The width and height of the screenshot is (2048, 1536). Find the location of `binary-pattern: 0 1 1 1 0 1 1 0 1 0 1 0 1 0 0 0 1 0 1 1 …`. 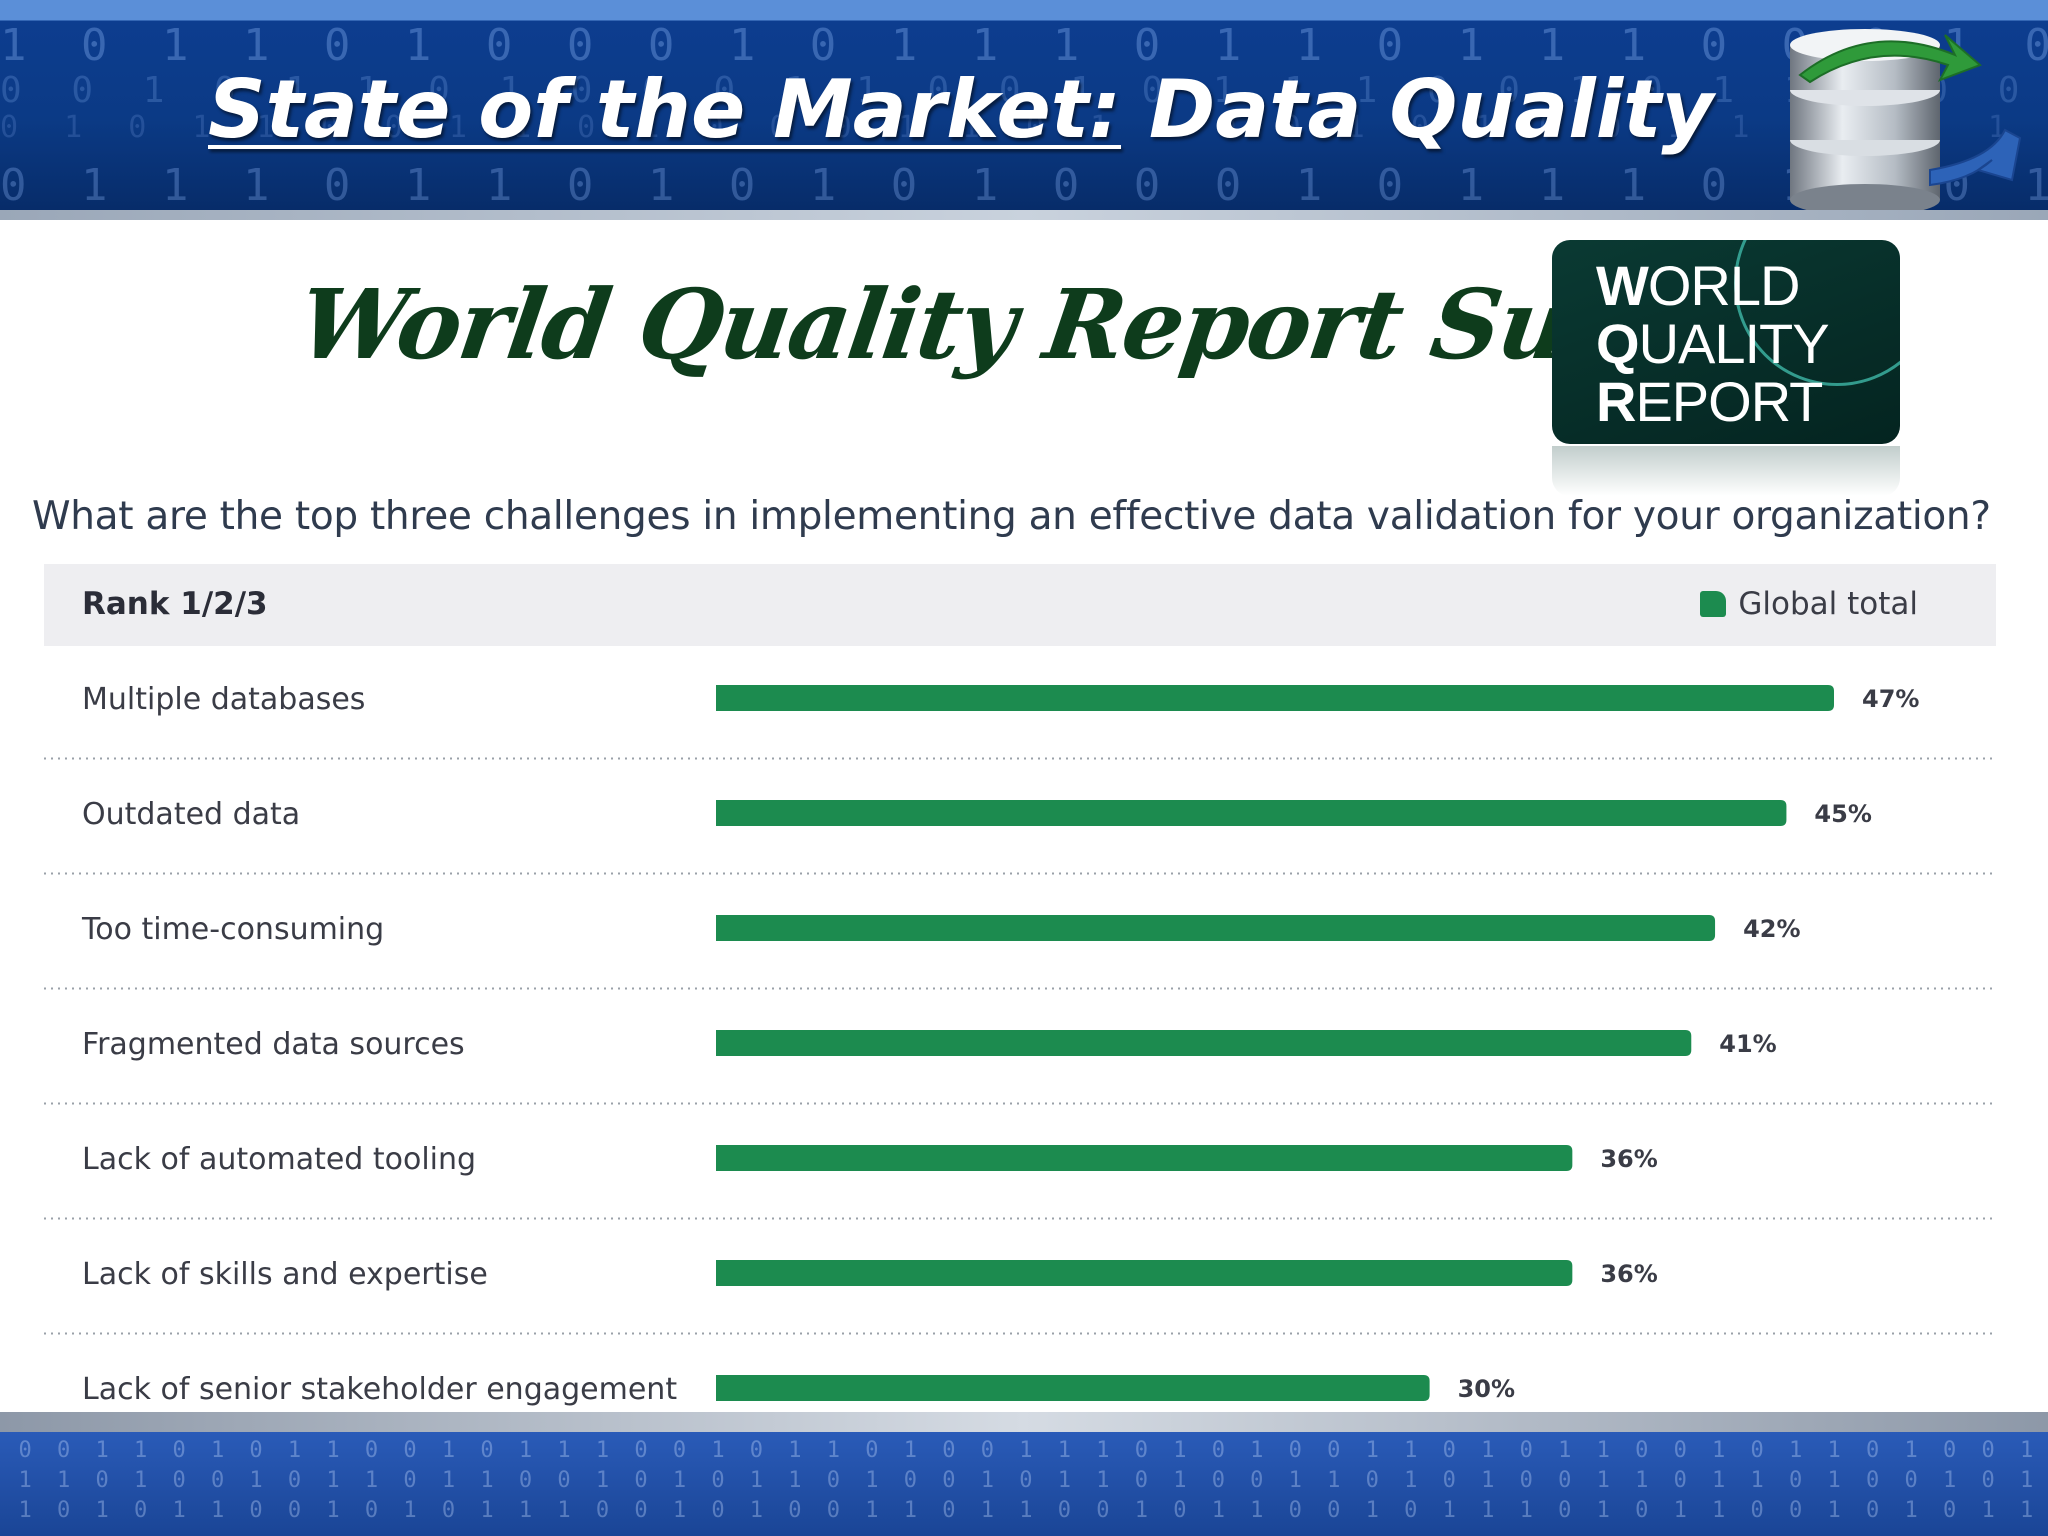

binary-pattern: 0 1 1 1 0 1 1 0 1 0 1 0 1 0 0 0 1 0 1 1 … is located at coordinates (1024, 185).